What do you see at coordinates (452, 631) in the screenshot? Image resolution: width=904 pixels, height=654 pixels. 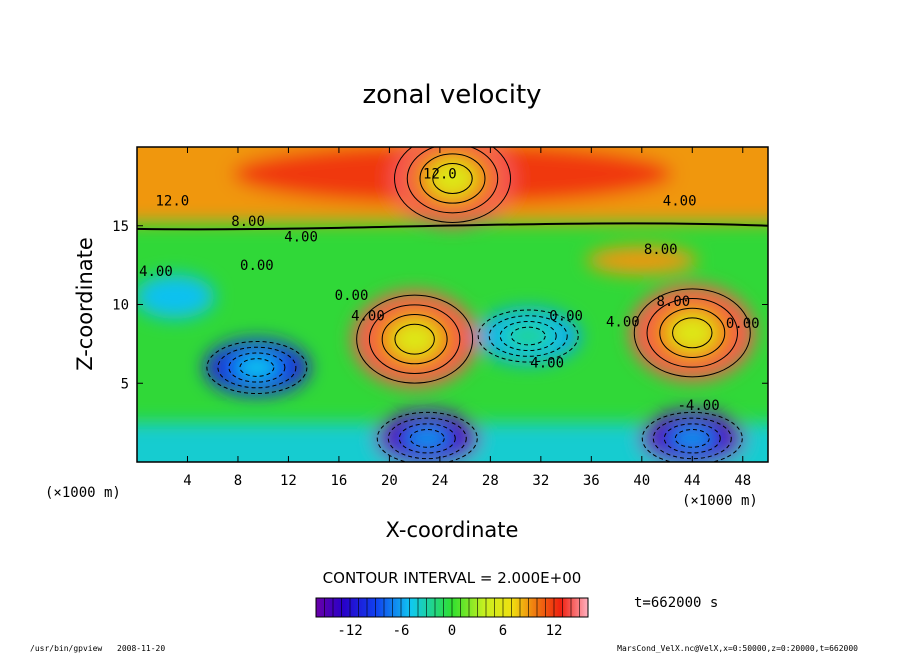 I see `colorbar-tick-label: 0` at bounding box center [452, 631].